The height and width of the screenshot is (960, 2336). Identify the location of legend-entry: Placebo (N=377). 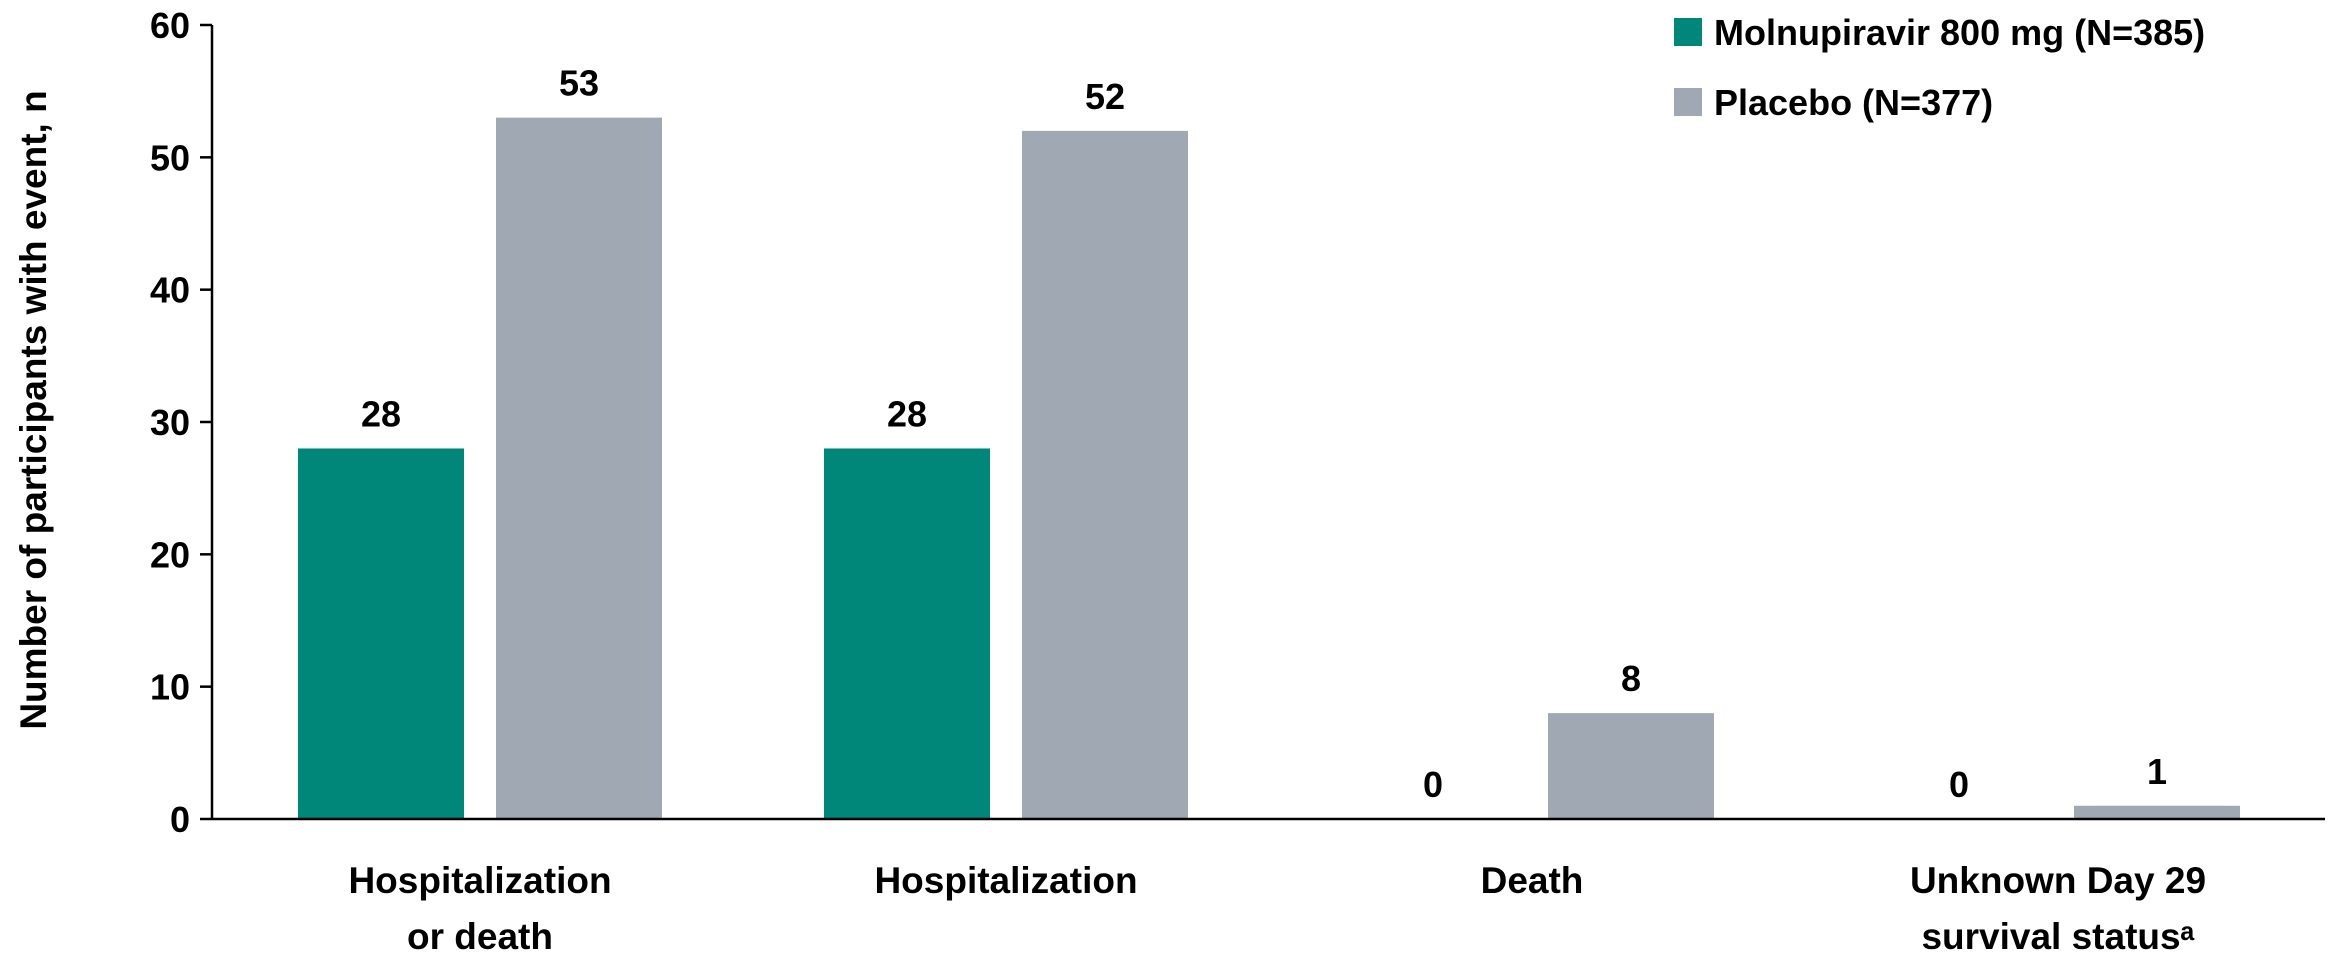
(1853, 102).